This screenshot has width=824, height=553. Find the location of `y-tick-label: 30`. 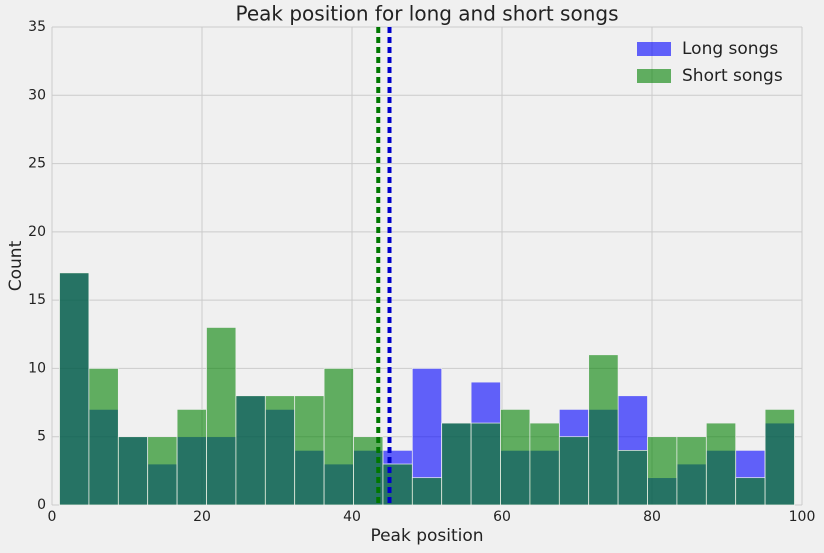

y-tick-label: 30 is located at coordinates (37, 95).